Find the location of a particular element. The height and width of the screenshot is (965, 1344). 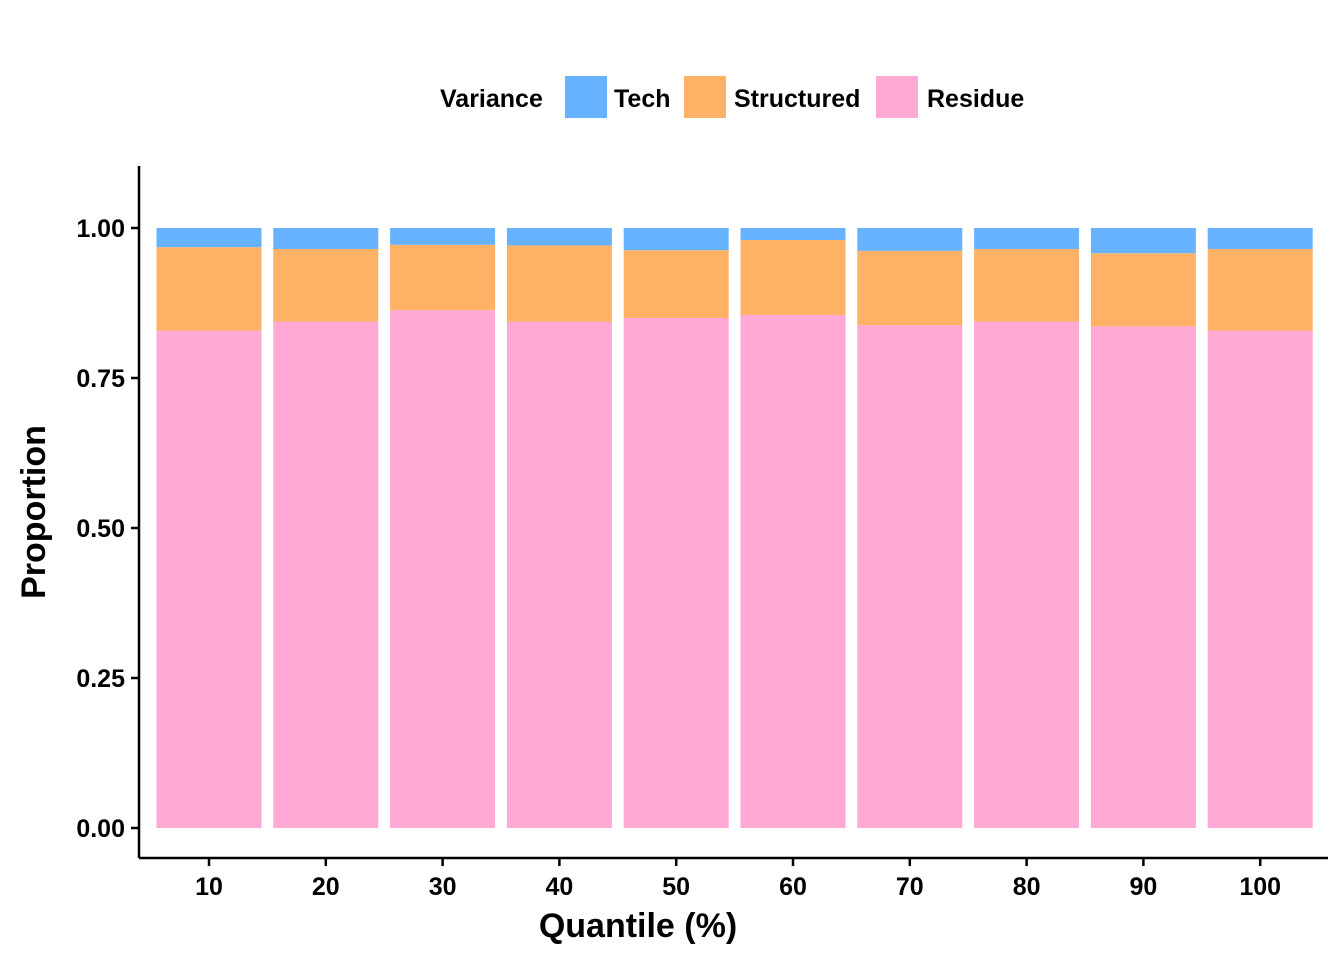

y-tick-label-0.75: 0.75 is located at coordinates (100, 379).